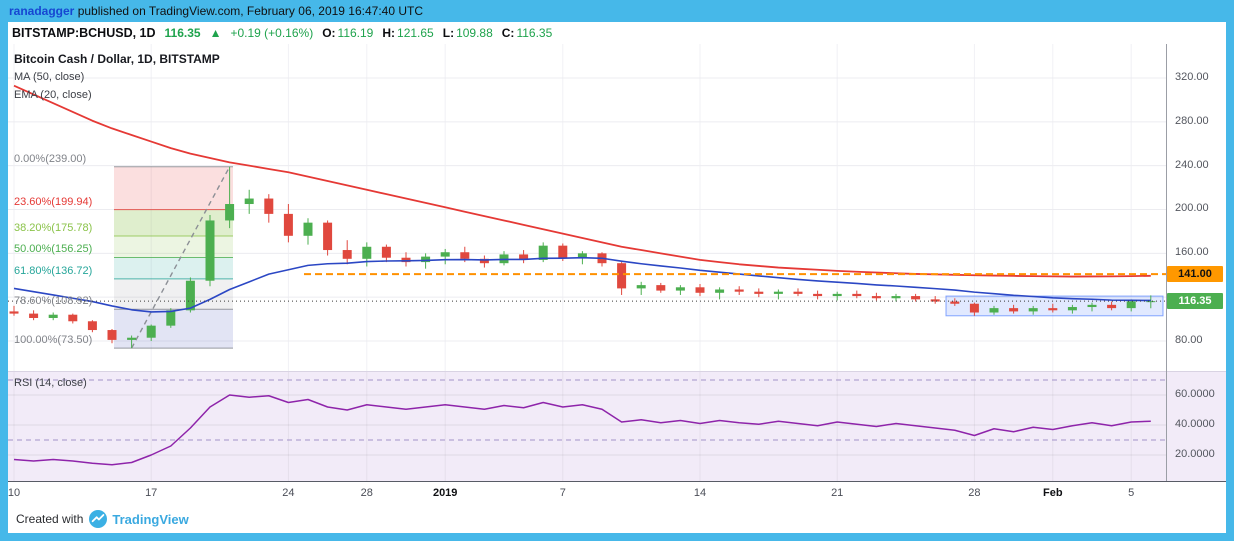 The height and width of the screenshot is (541, 1234). What do you see at coordinates (582, 284) in the screenshot?
I see `ema20-line` at bounding box center [582, 284].